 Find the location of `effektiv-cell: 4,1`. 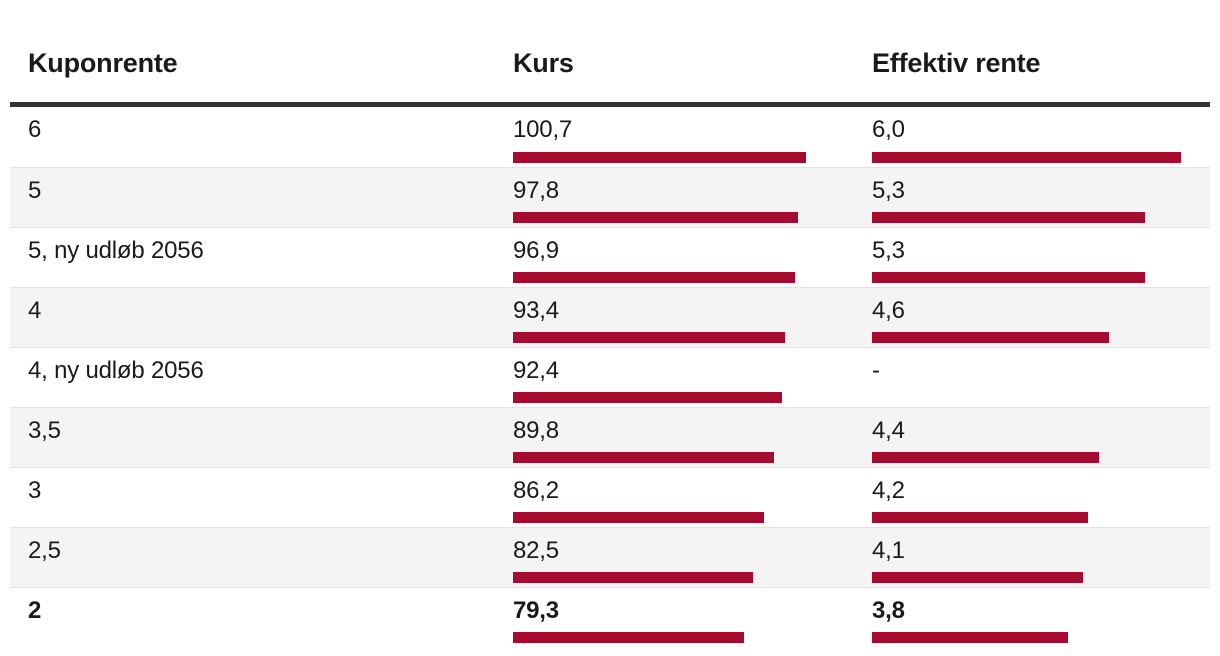

effektiv-cell: 4,1 is located at coordinates (1041, 557).